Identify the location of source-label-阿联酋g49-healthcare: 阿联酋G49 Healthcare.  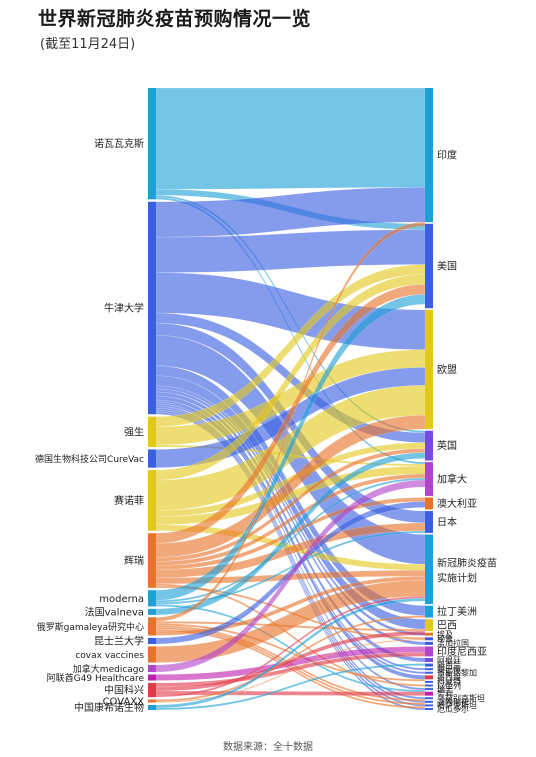
(96, 678).